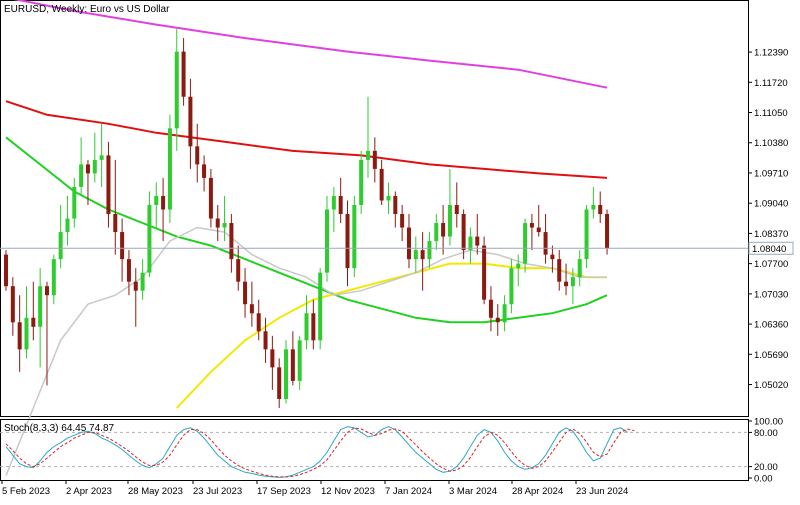 The height and width of the screenshot is (505, 800). Describe the element at coordinates (473, 491) in the screenshot. I see `time-tick-label: 3 Mar 2024` at that location.